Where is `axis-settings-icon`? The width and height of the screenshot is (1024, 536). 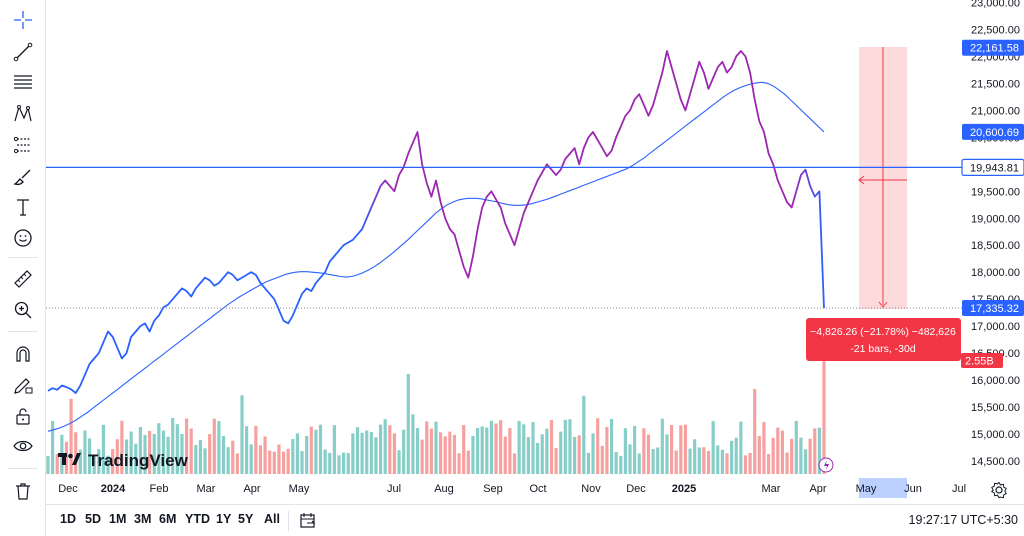
axis-settings-icon is located at coordinates (999, 490).